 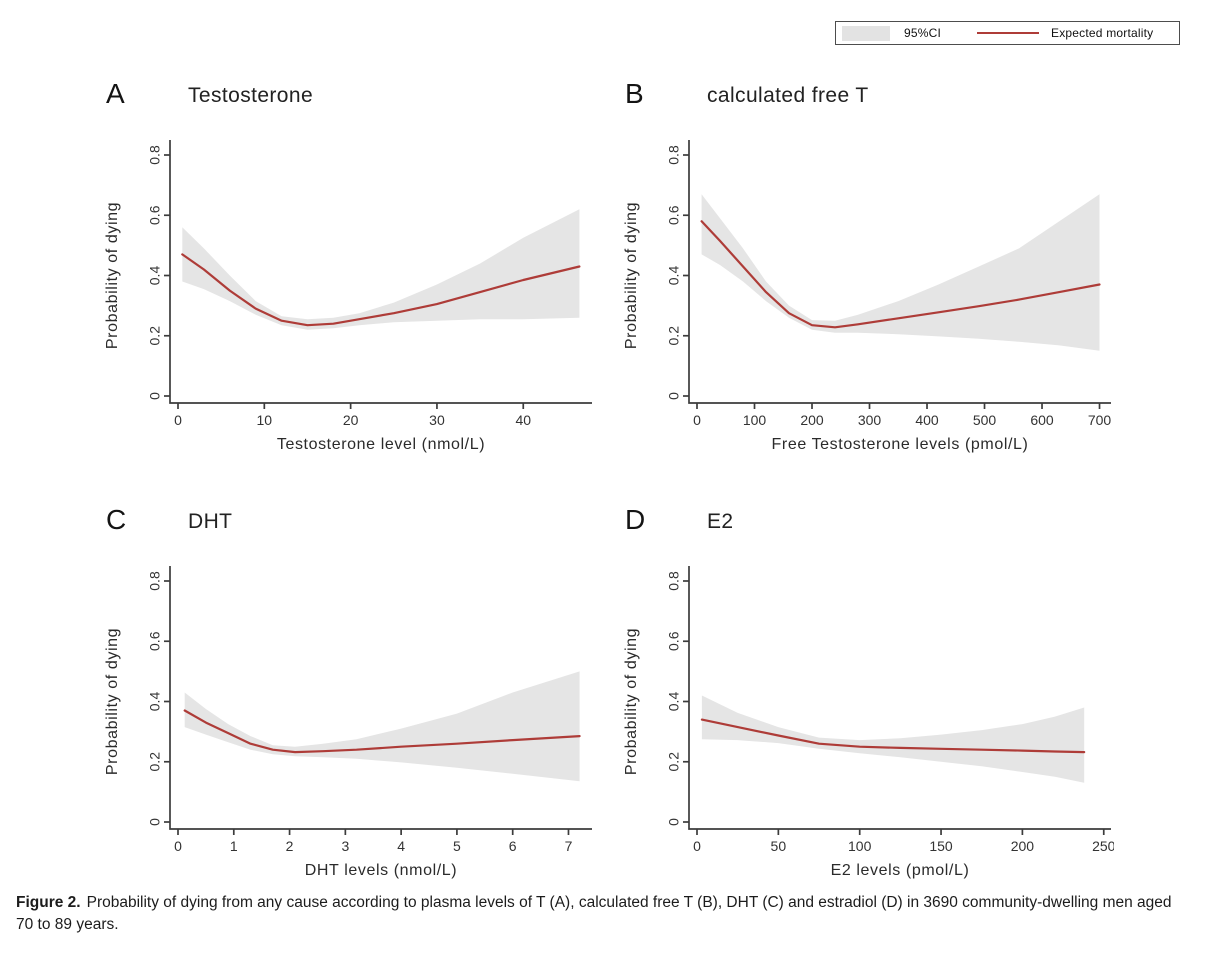 I want to click on mortality-line-swatch, so click(x=1008, y=33).